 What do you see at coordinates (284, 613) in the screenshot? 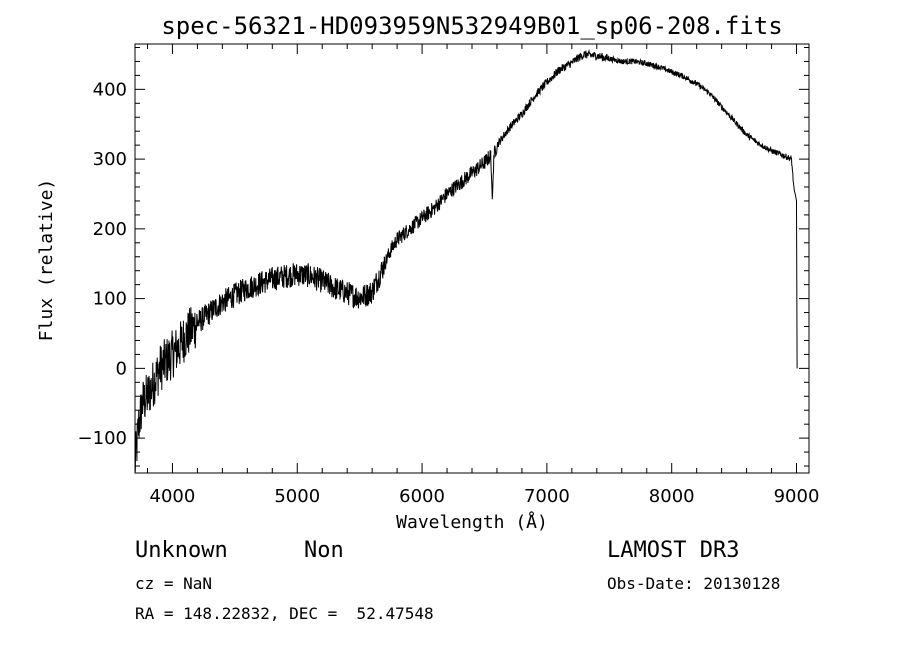
I see `coordinates-label: RA = 148.22832, DEC = 52.47548` at bounding box center [284, 613].